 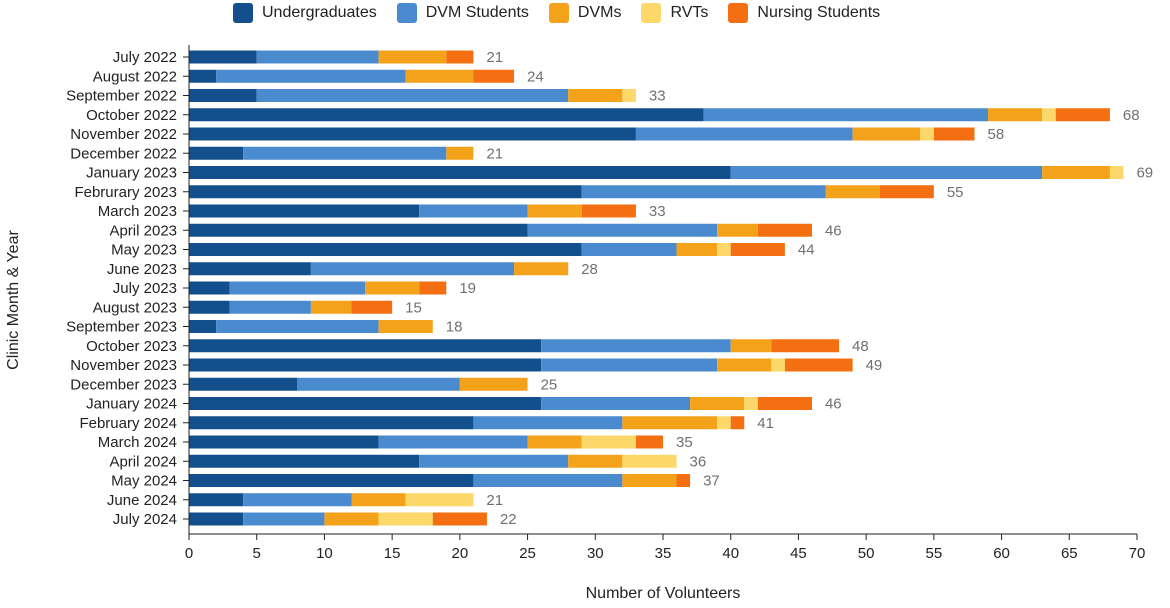 I want to click on y-tick-label: January 2024, so click(x=131, y=404).